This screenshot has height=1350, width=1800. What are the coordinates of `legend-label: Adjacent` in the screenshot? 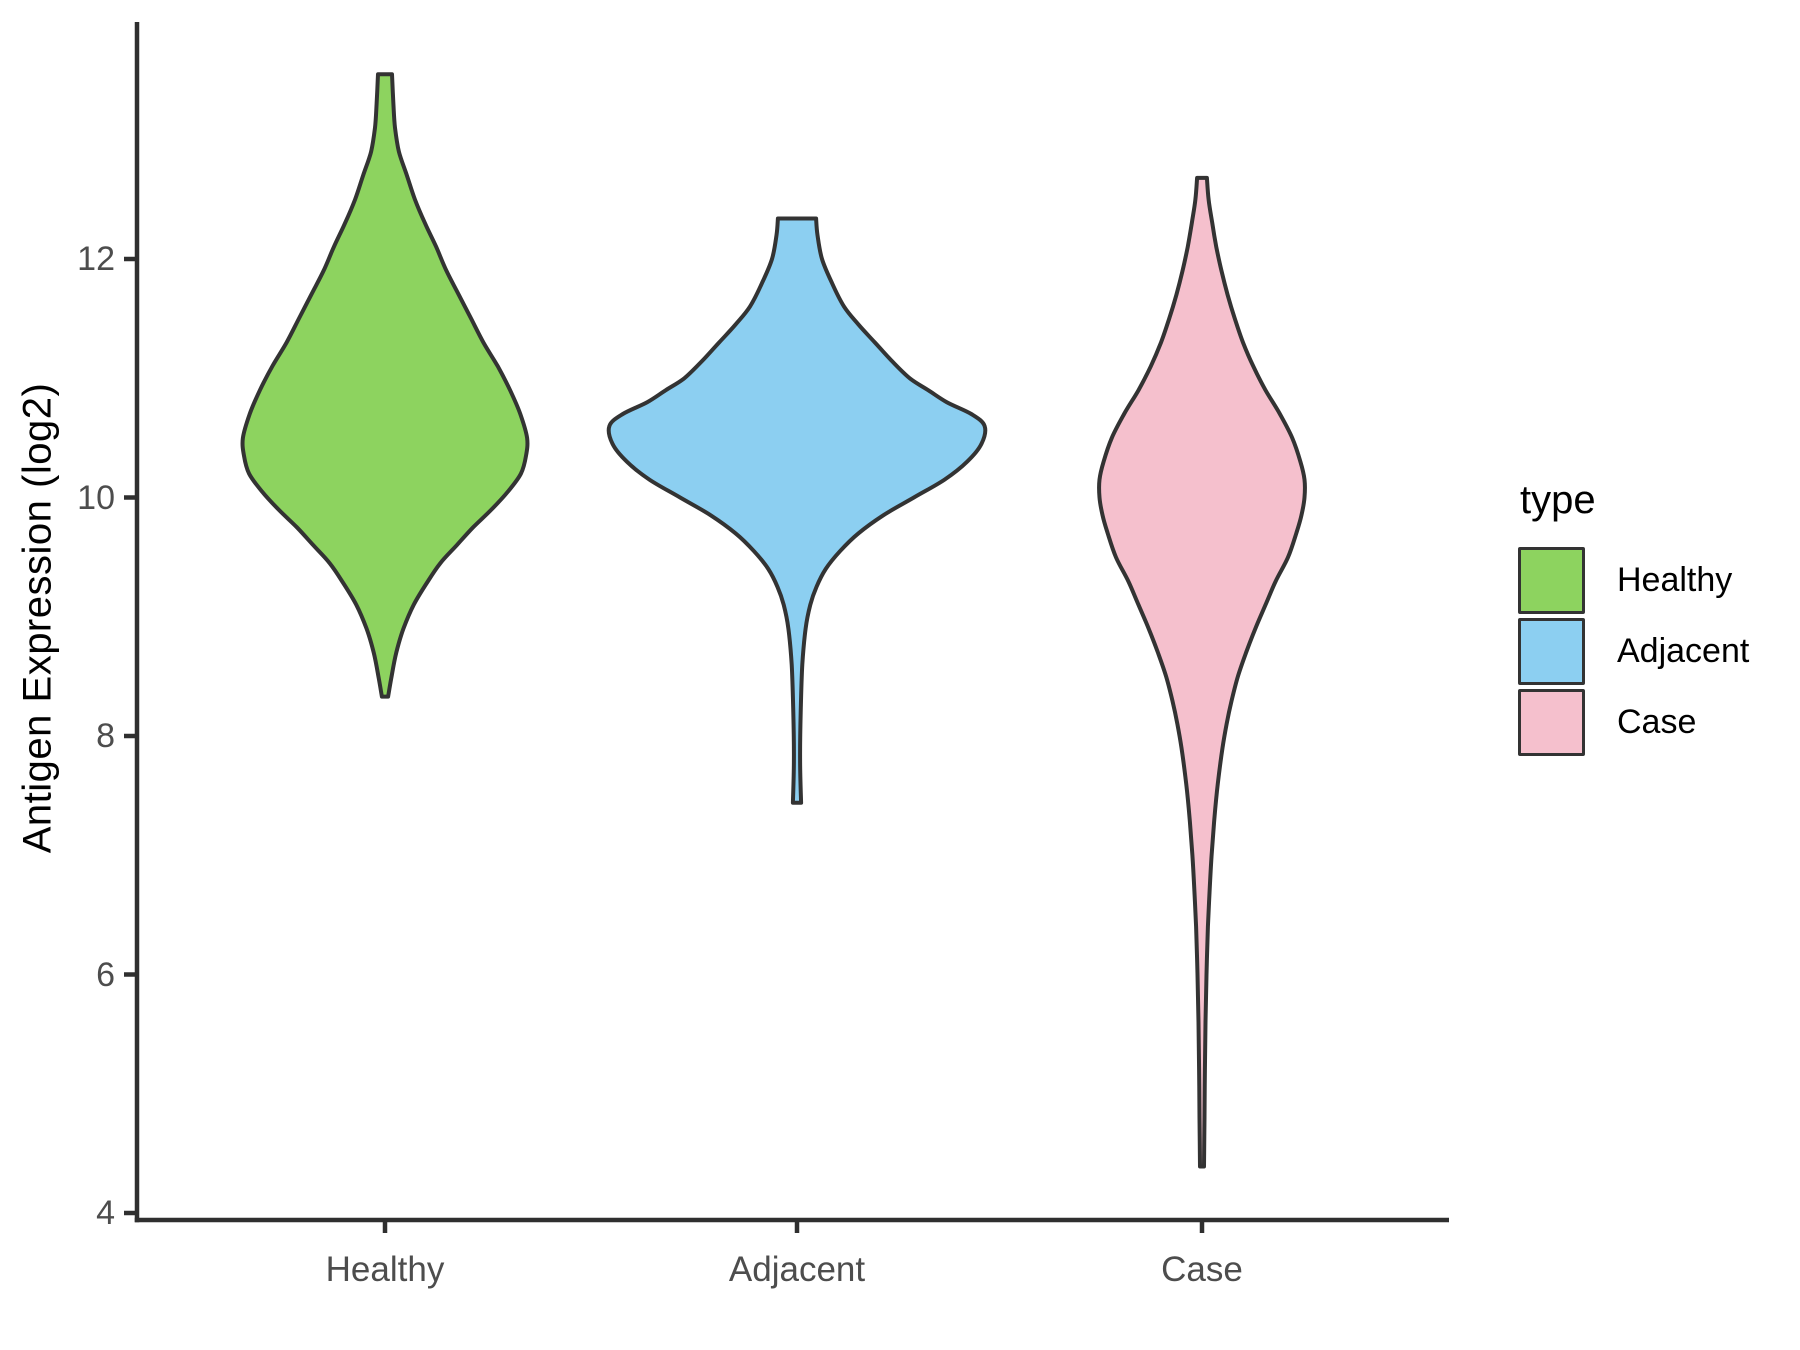 It's located at (1683, 651).